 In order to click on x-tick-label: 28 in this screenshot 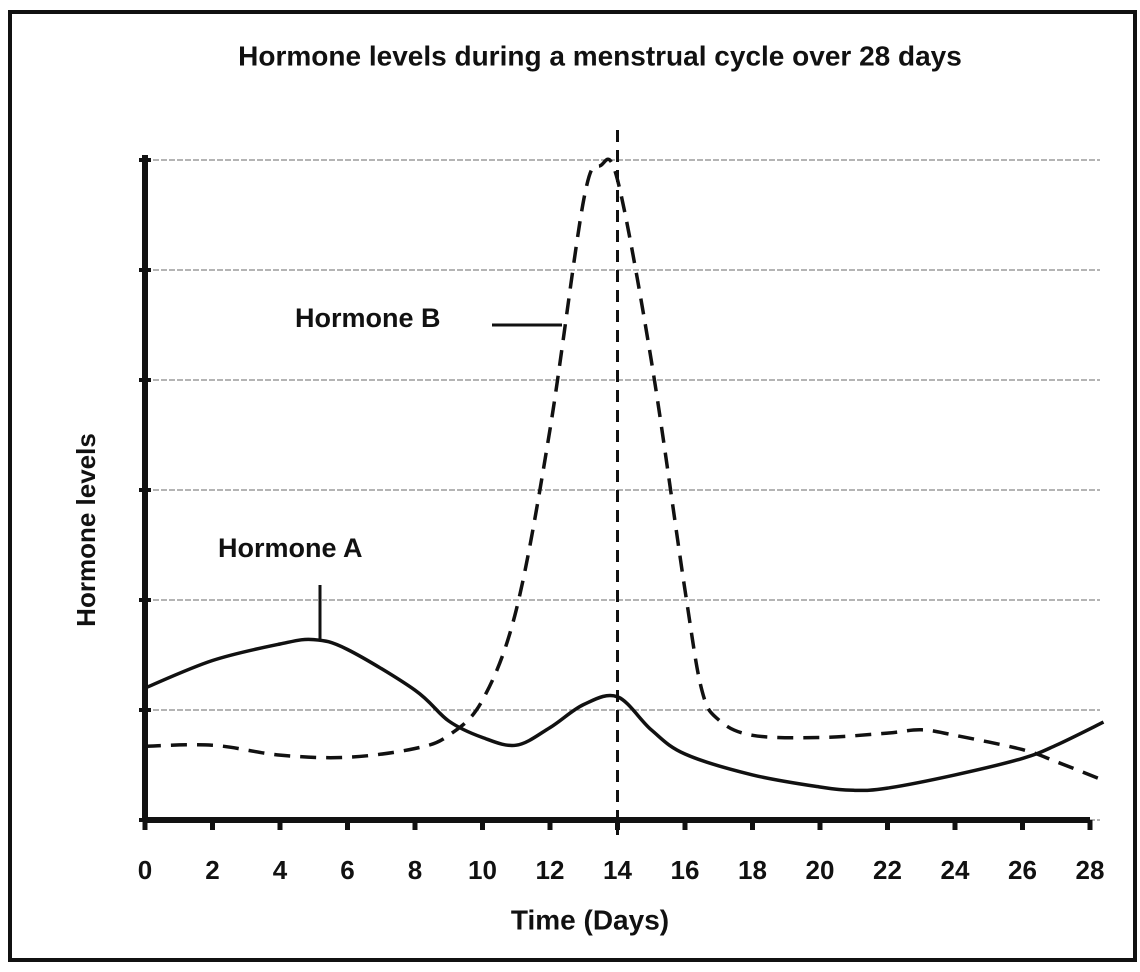, I will do `click(1090, 870)`.